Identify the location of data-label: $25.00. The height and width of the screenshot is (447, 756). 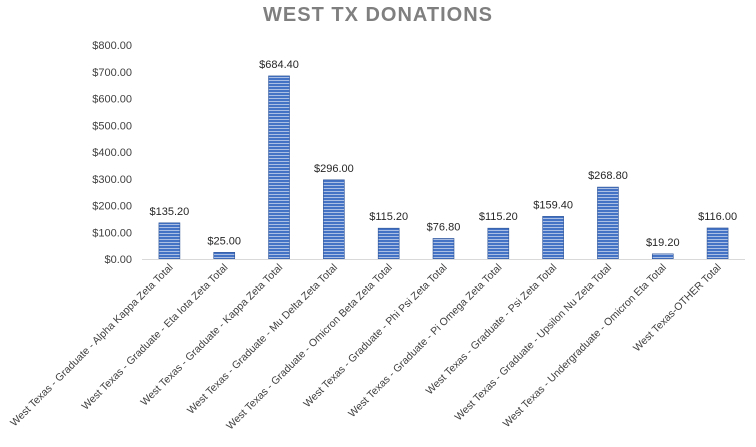
(224, 241).